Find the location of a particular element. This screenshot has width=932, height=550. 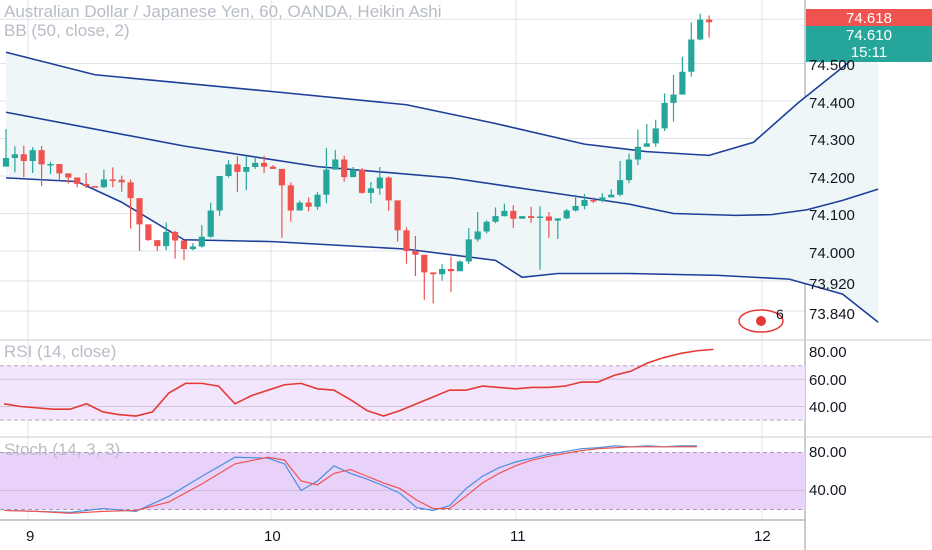

alert-badge-dot is located at coordinates (761, 321).